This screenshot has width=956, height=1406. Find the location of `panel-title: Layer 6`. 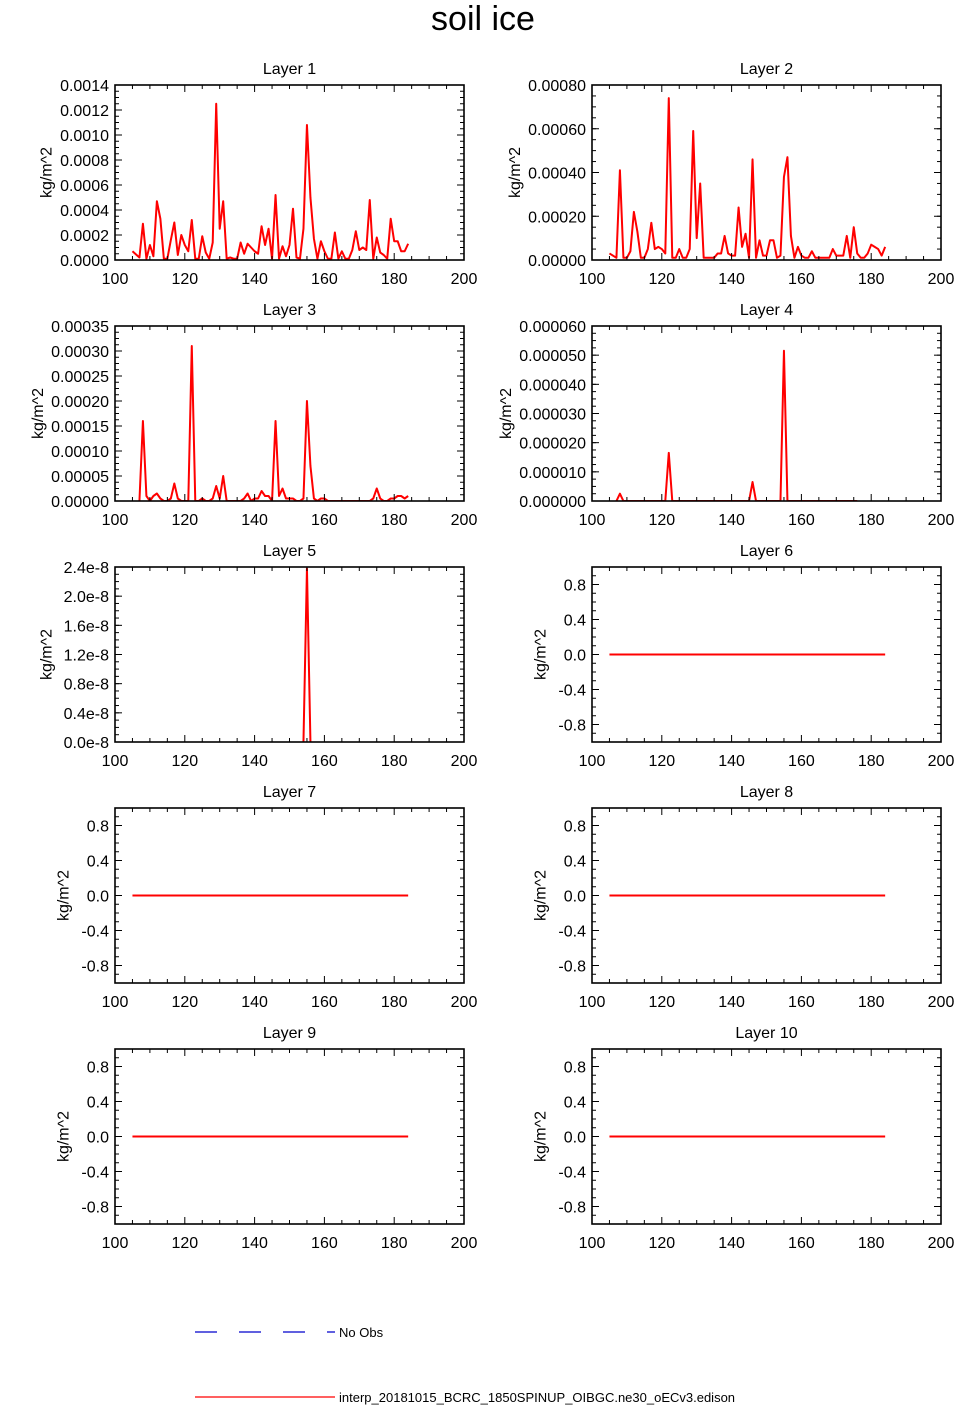

panel-title: Layer 6 is located at coordinates (766, 551).